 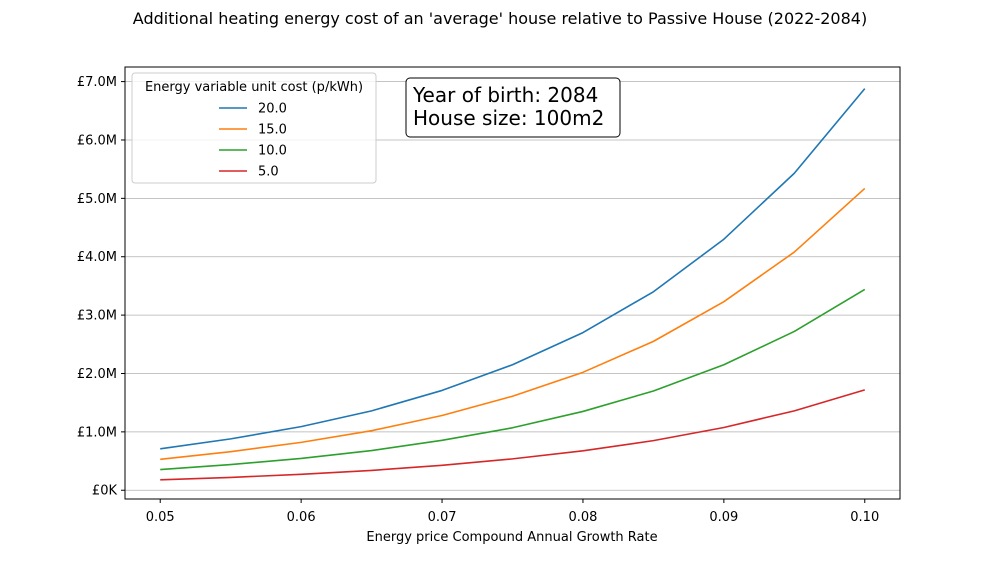 What do you see at coordinates (511, 537) in the screenshot?
I see `x-axis-label: Energy price Compound Annual Growth Rate` at bounding box center [511, 537].